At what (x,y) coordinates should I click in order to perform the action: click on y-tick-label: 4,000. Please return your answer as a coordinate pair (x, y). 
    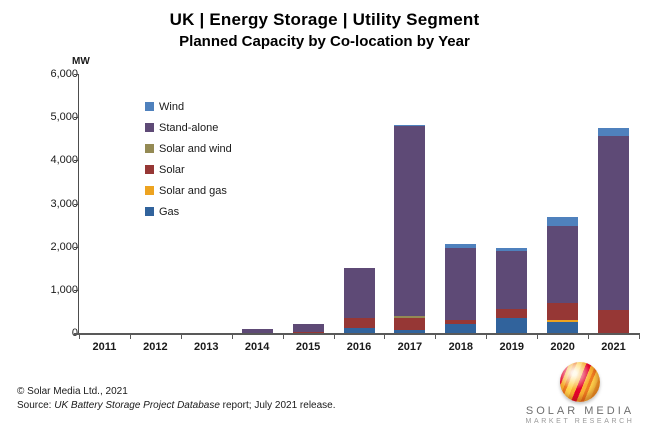
    Looking at the image, I should click on (64, 160).